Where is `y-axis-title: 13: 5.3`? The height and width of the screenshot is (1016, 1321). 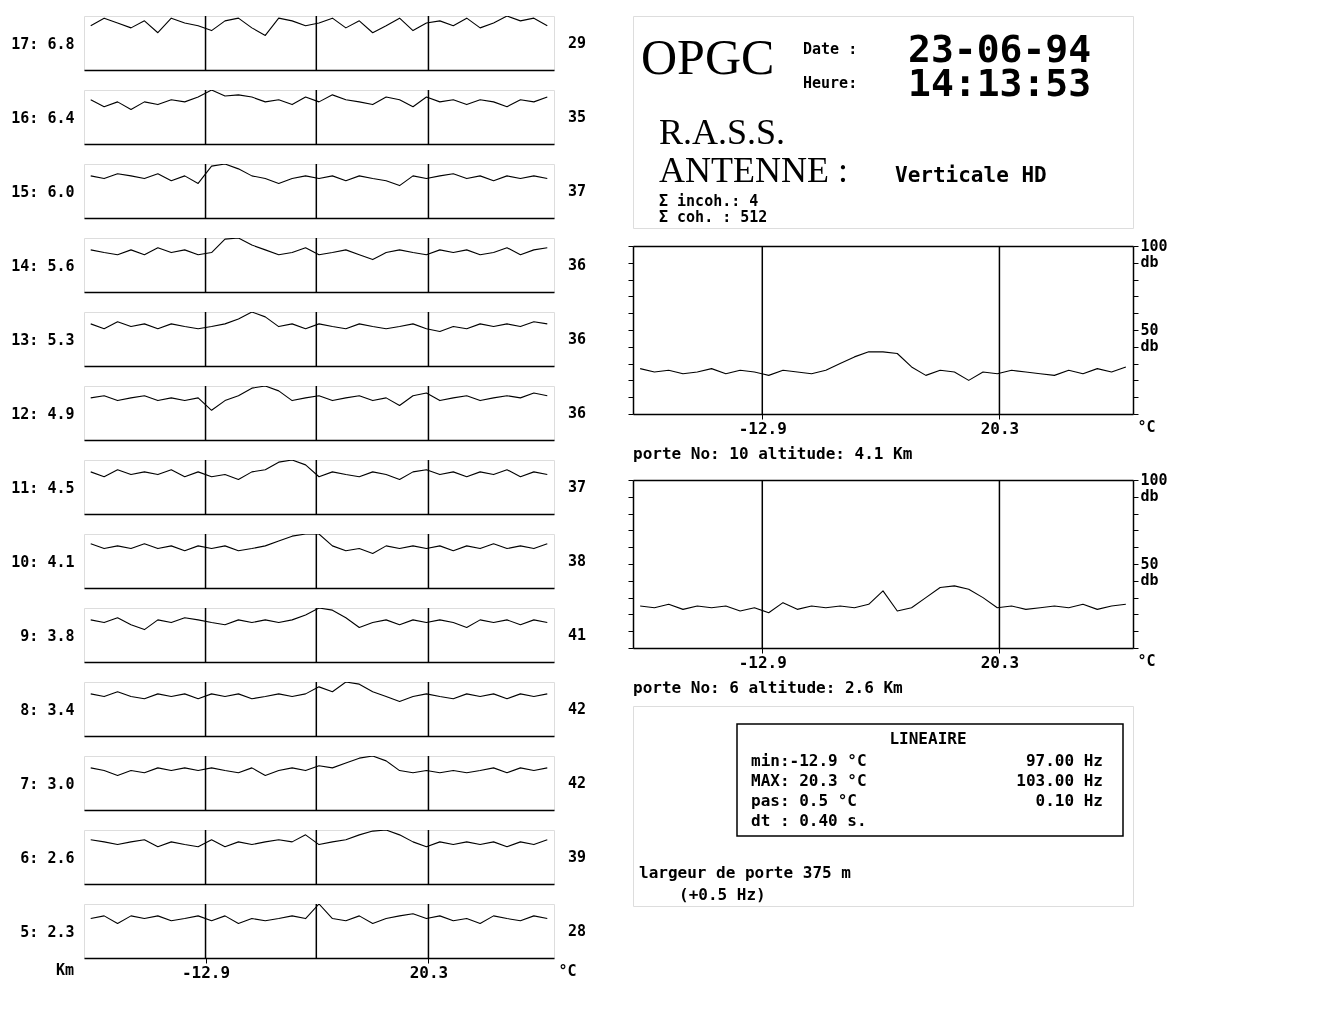 y-axis-title: 13: 5.3 is located at coordinates (43, 339).